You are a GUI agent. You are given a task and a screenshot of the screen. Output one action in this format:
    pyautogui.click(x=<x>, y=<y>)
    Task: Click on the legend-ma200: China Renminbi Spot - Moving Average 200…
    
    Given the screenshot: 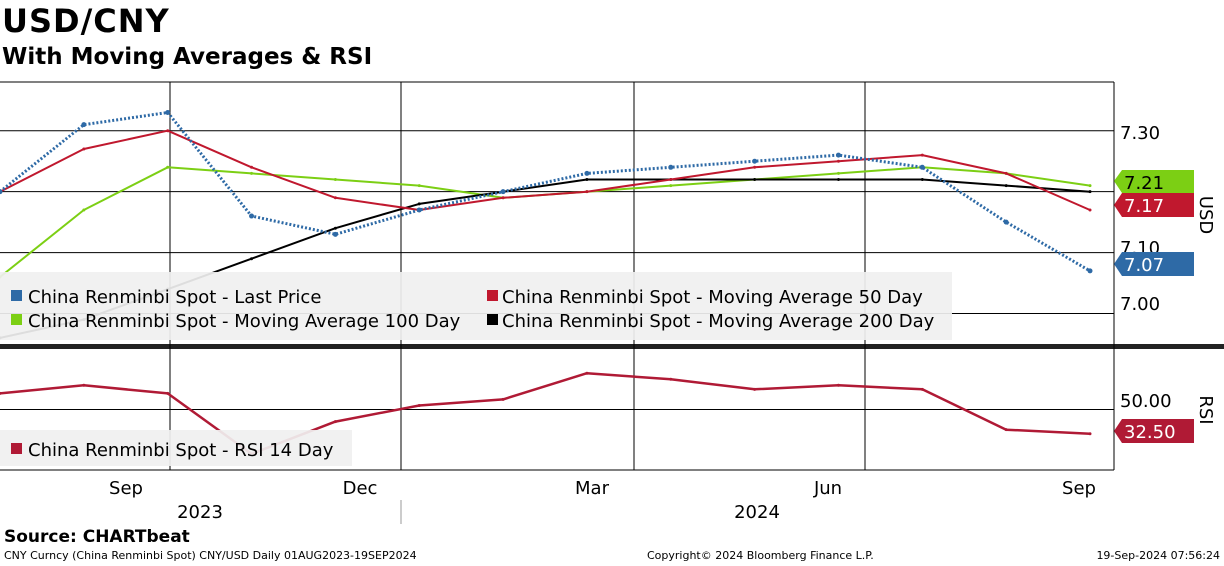 What is the action you would take?
    pyautogui.click(x=718, y=321)
    